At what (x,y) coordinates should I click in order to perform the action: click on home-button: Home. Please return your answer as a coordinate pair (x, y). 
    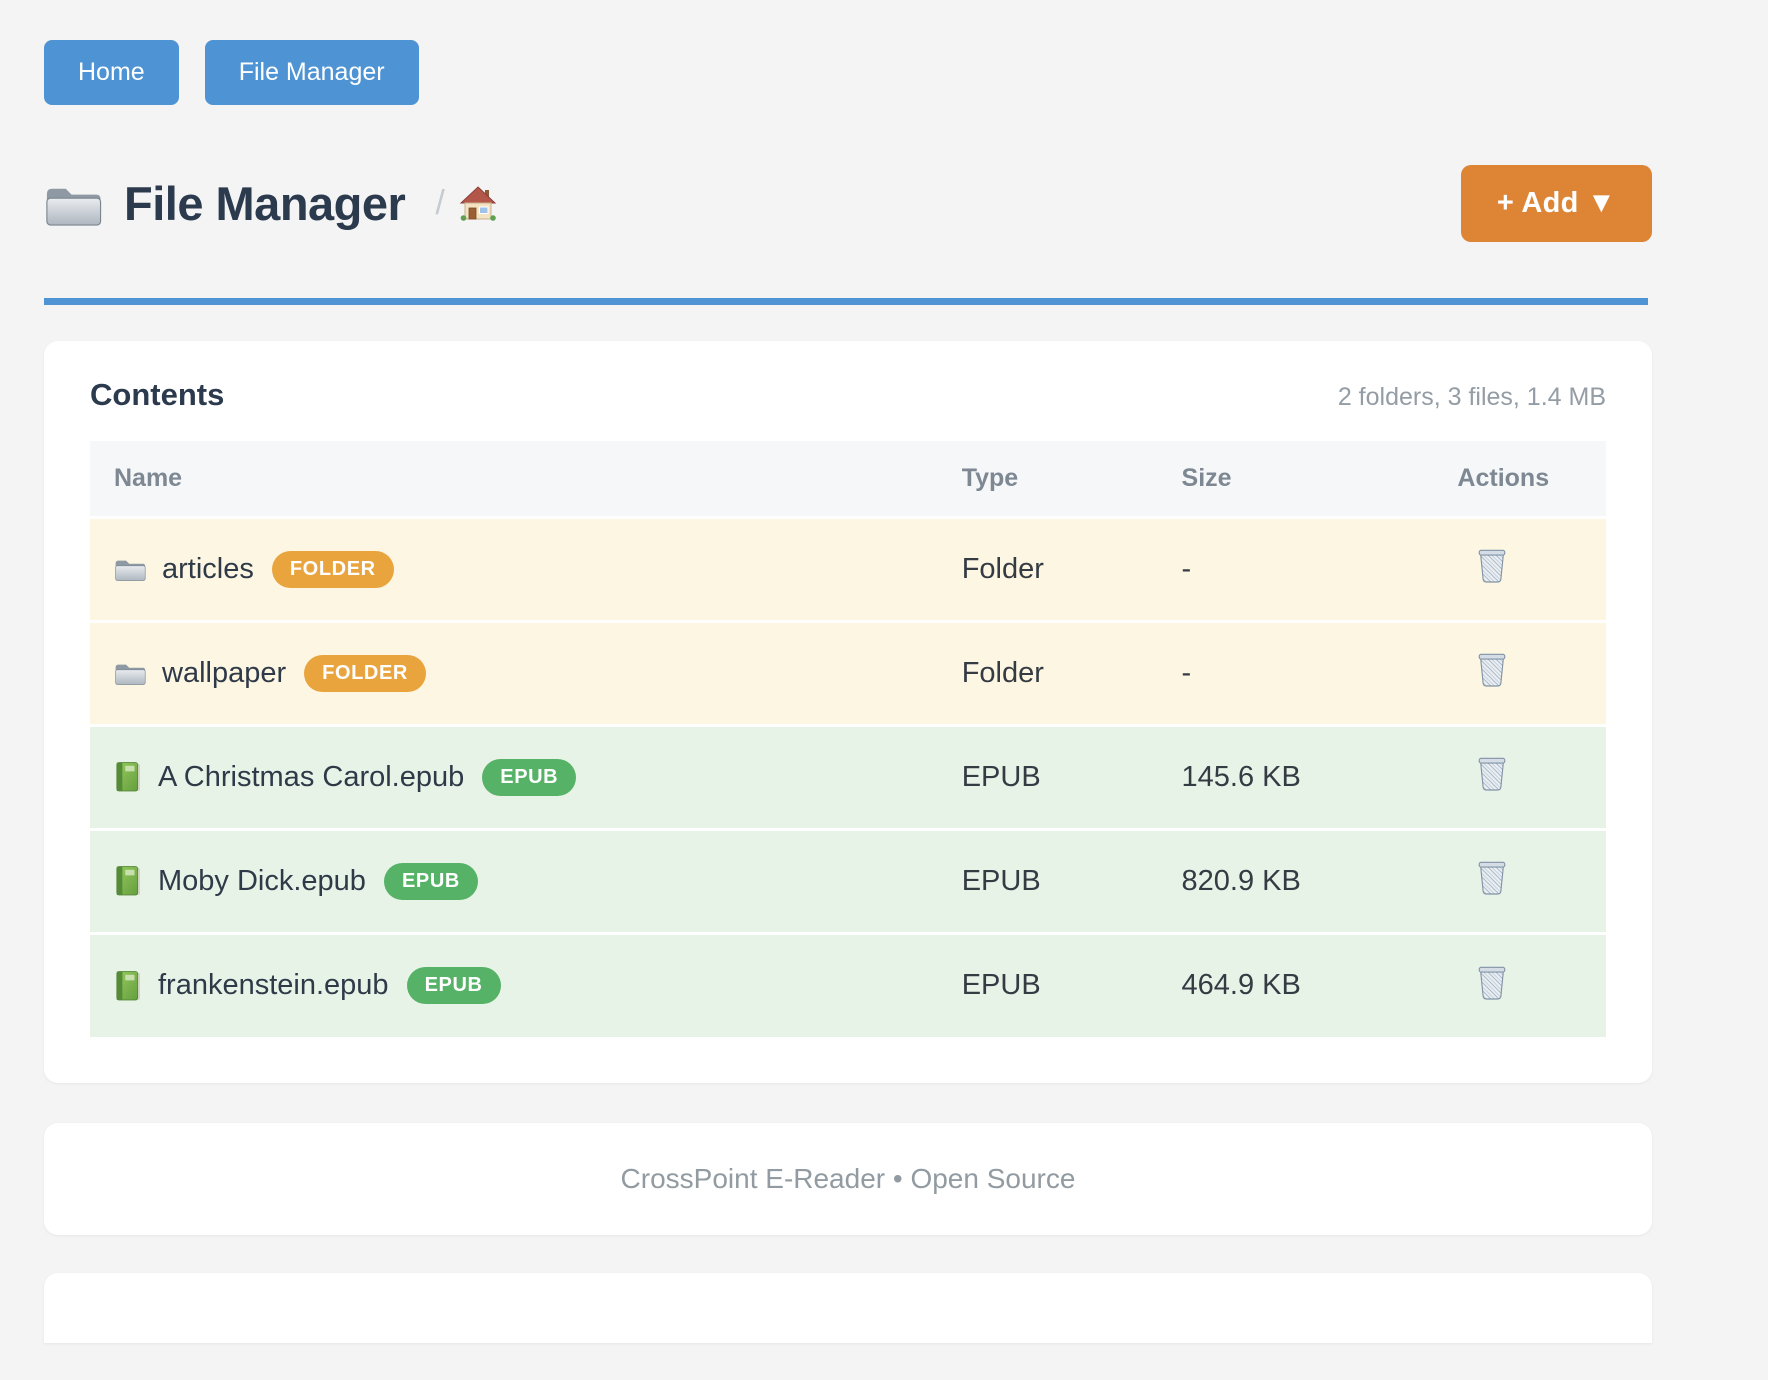
    Looking at the image, I should click on (111, 72).